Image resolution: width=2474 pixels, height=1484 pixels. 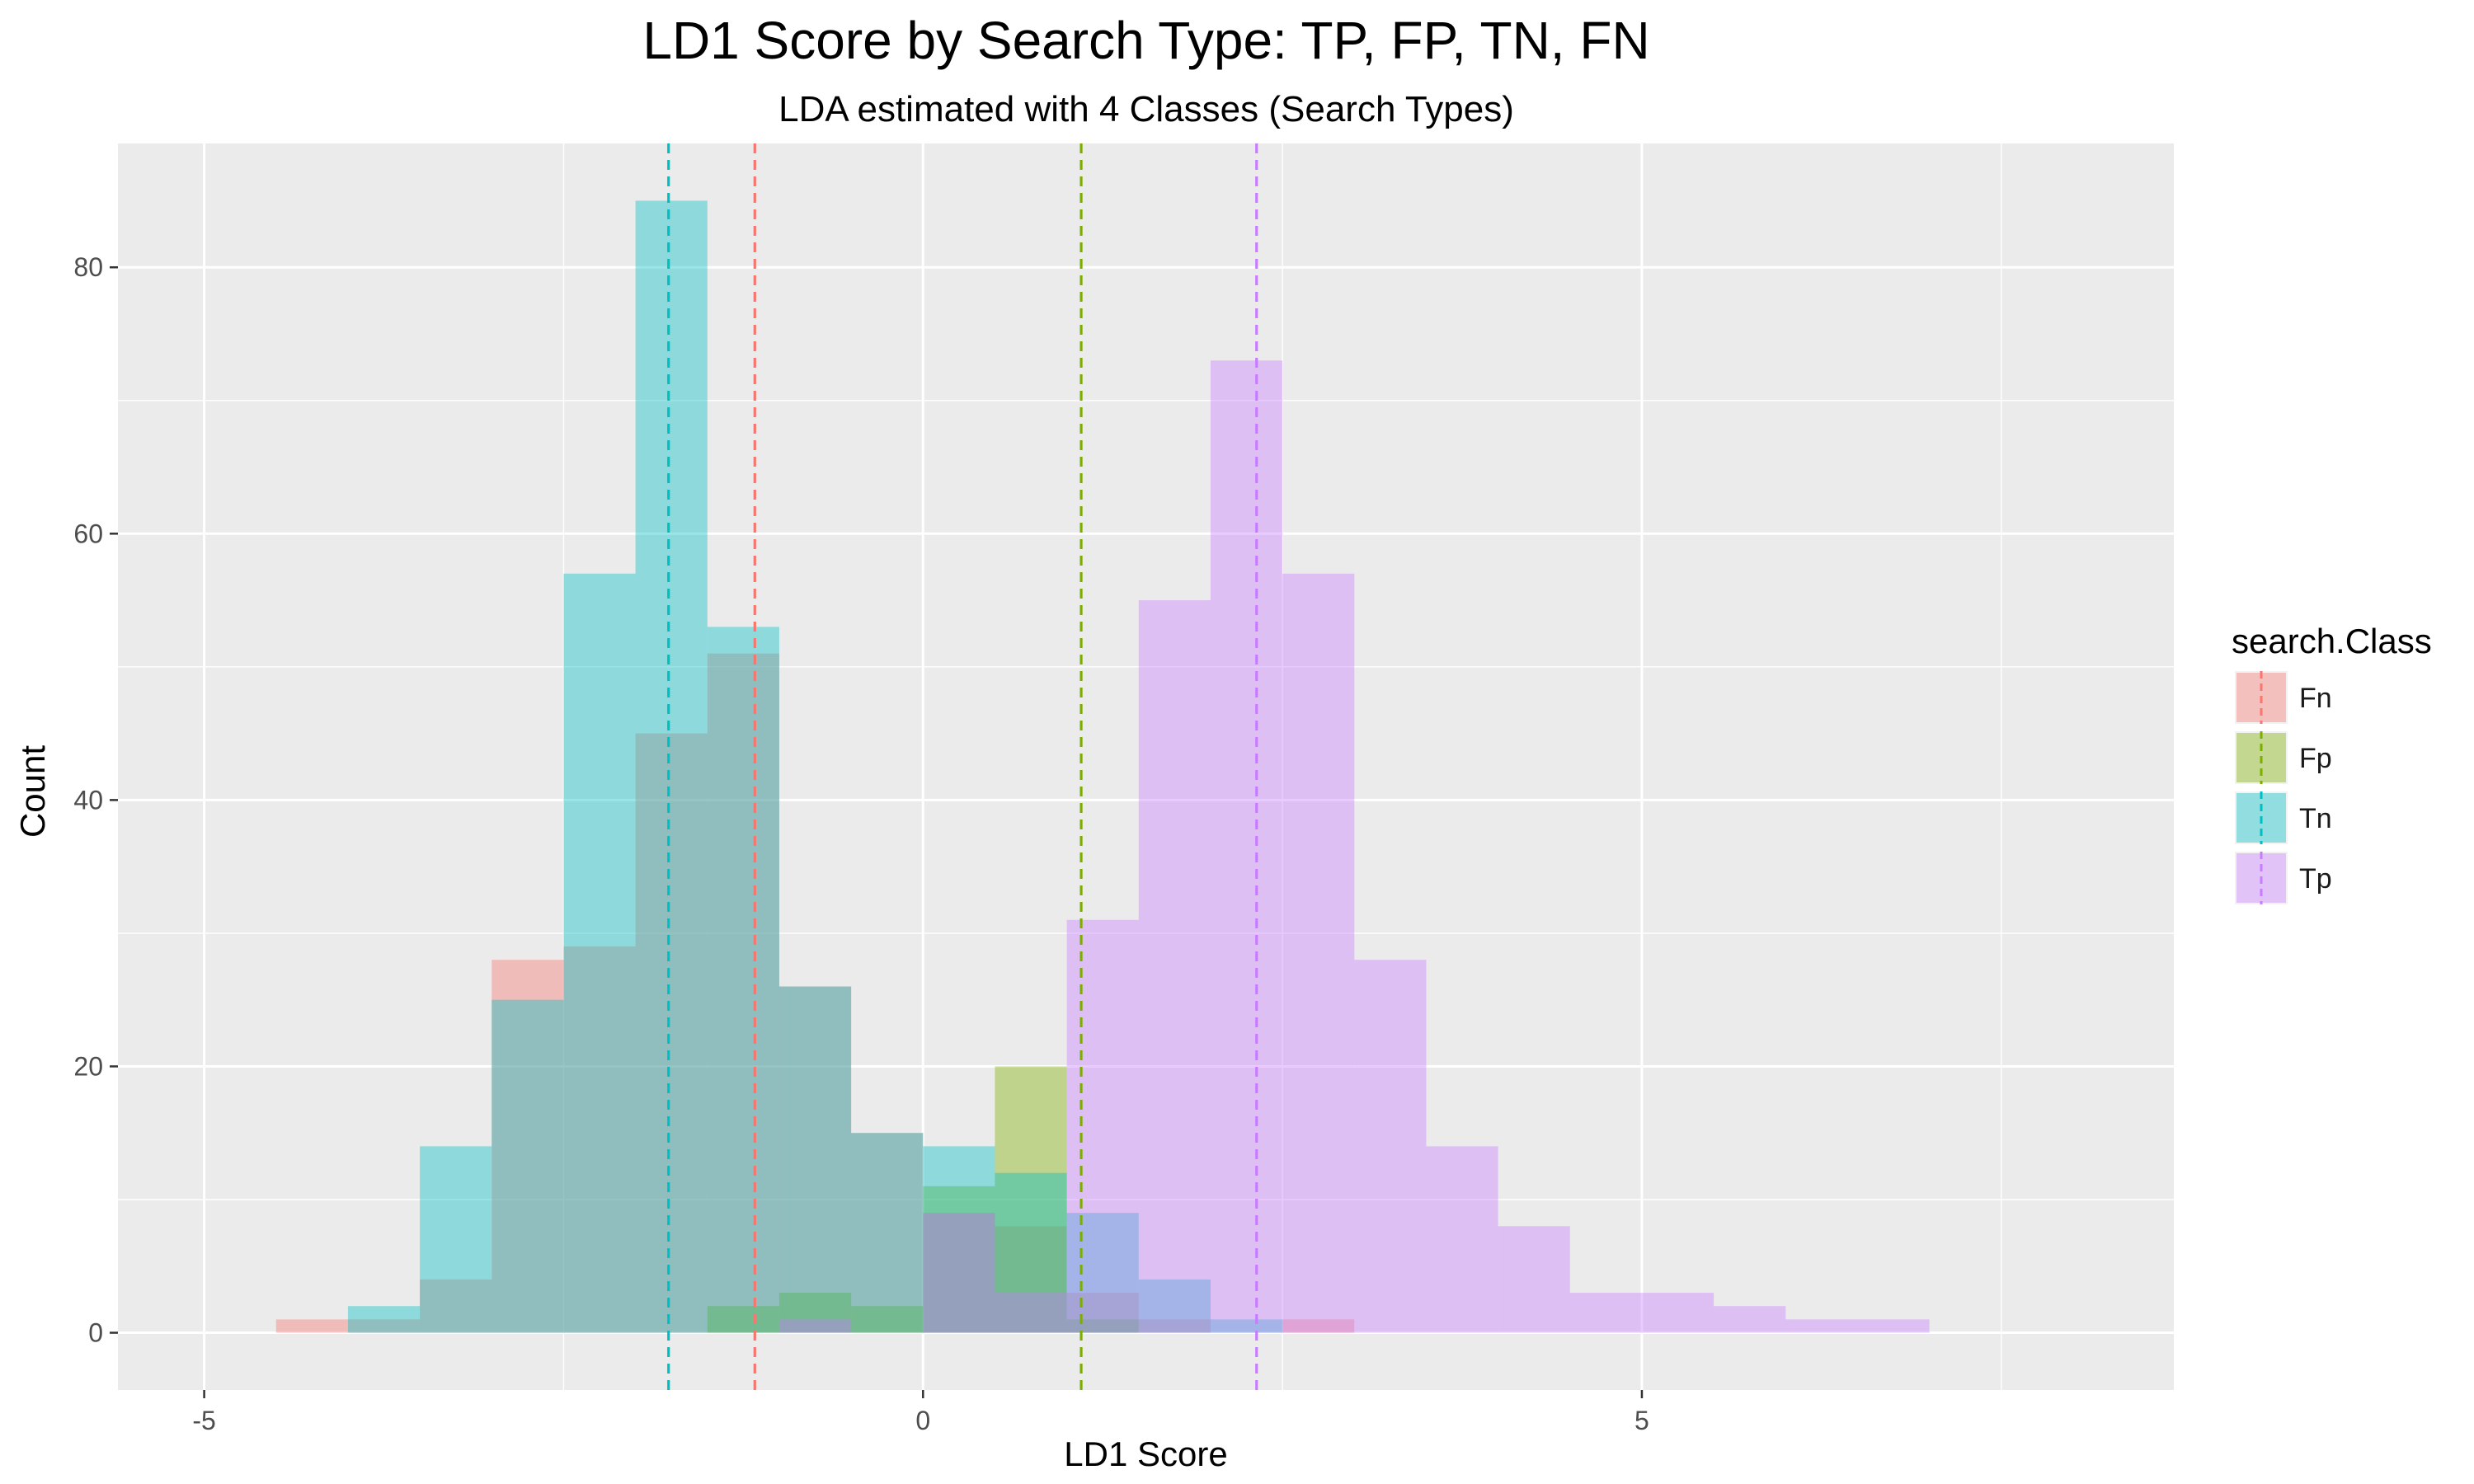 What do you see at coordinates (2315, 758) in the screenshot?
I see `legend-label-fp: Fp` at bounding box center [2315, 758].